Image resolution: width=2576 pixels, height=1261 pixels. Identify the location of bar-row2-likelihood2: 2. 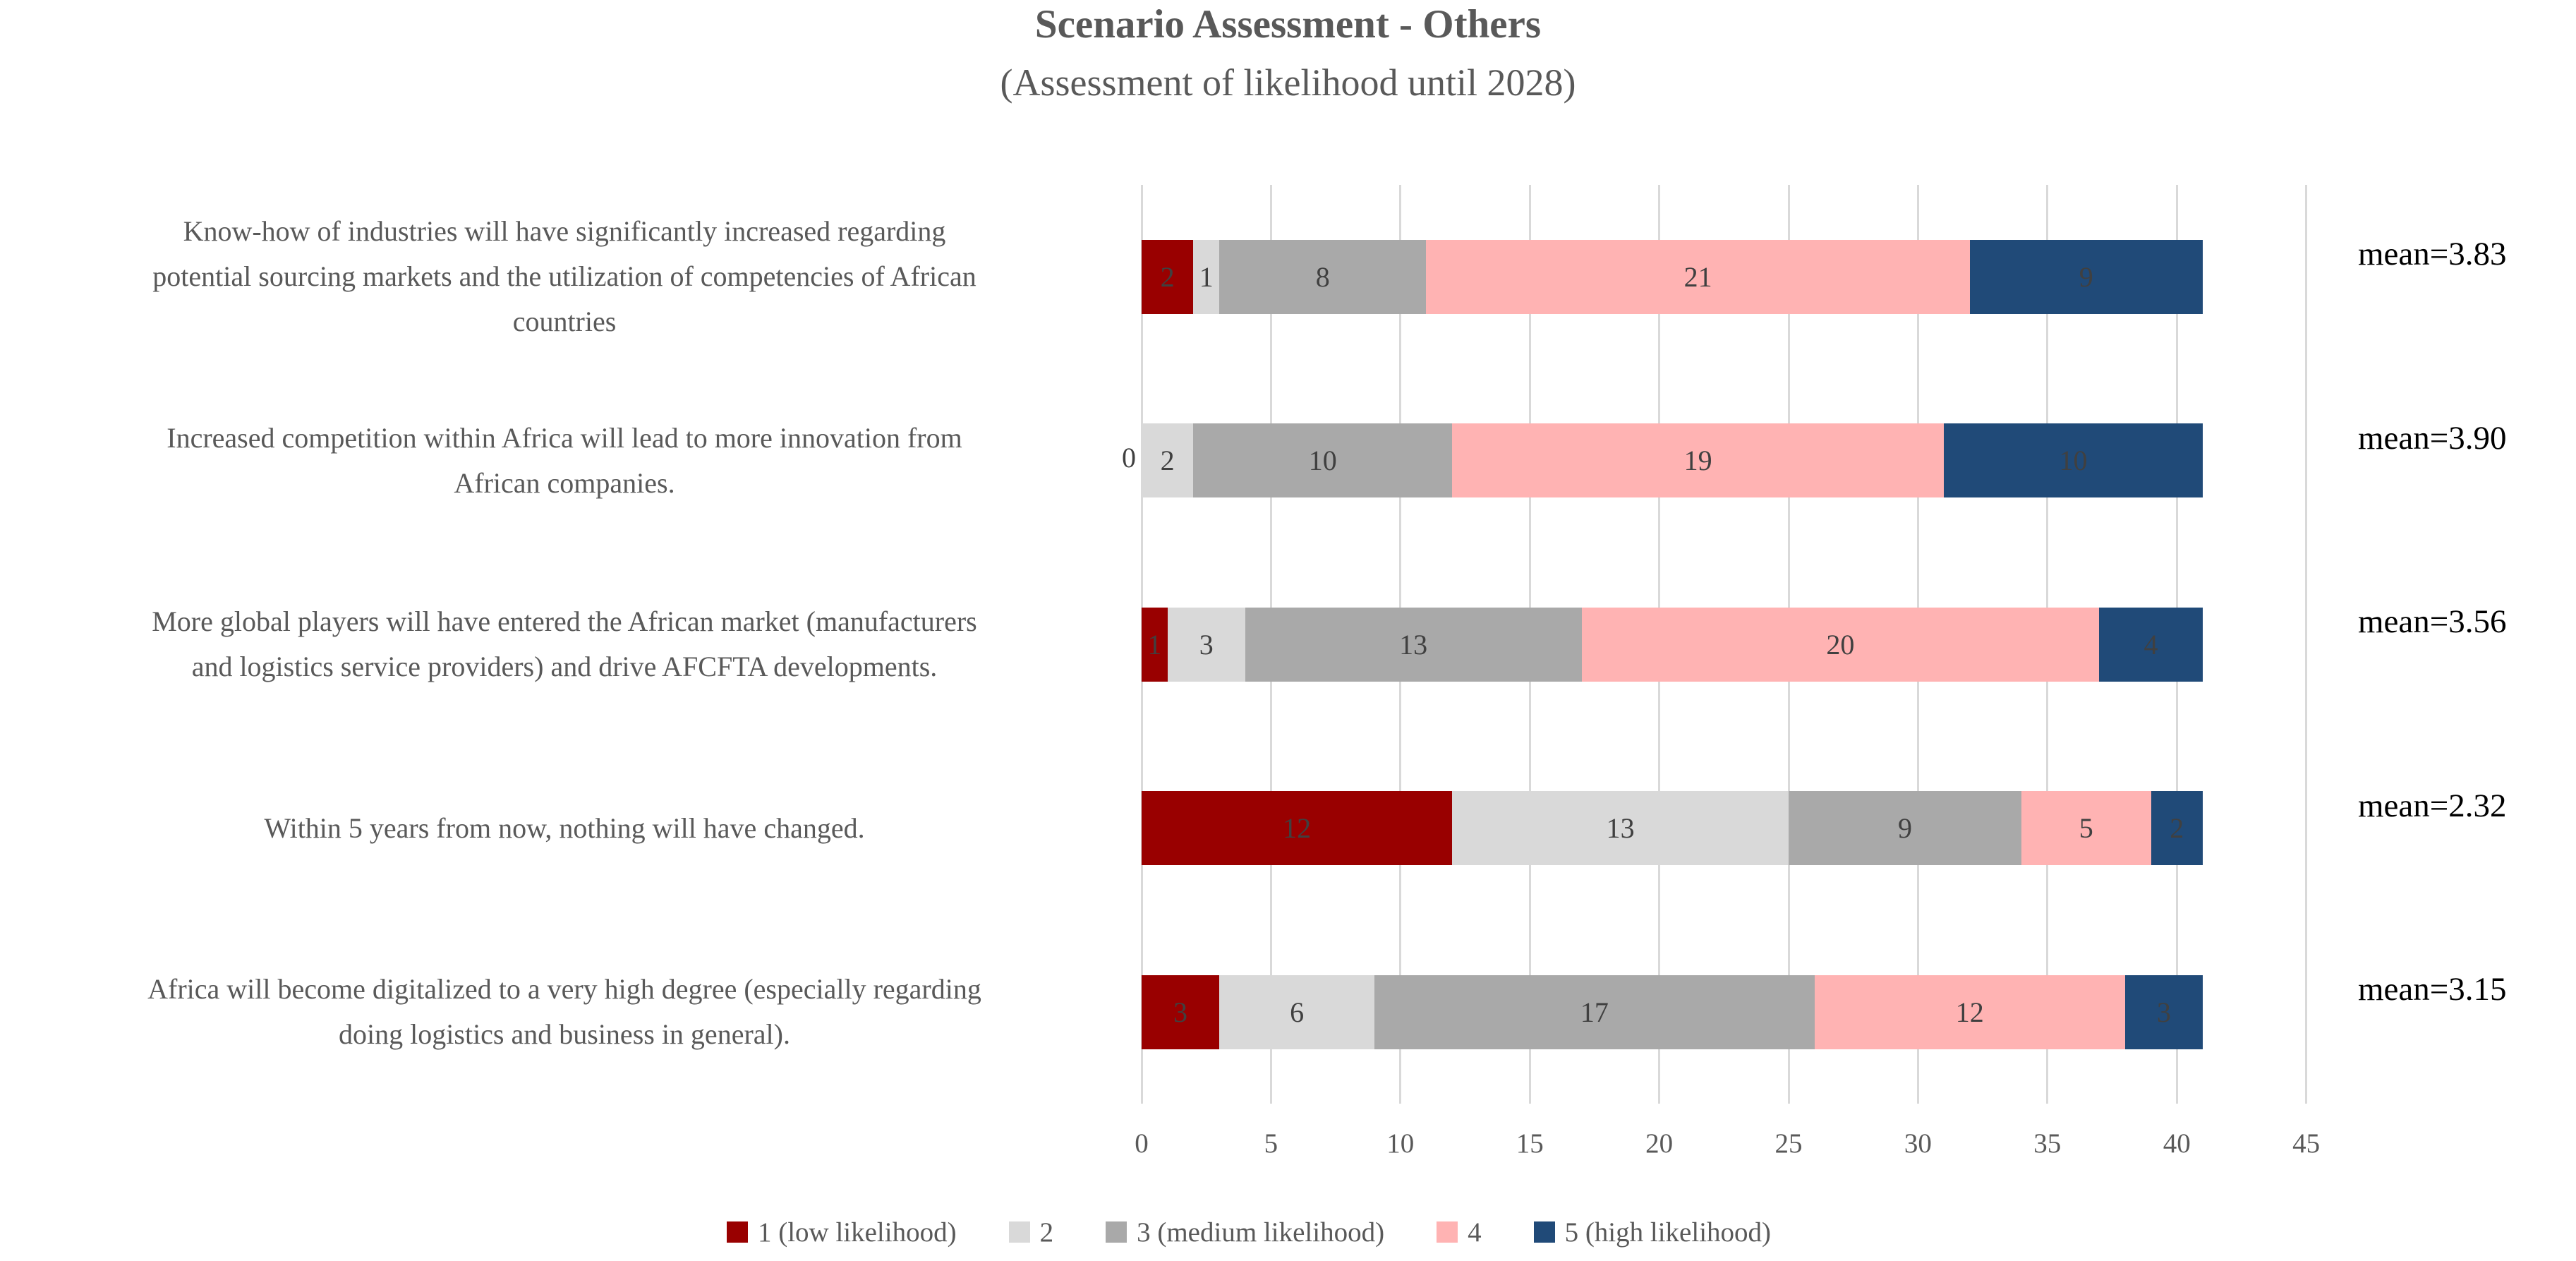
(1168, 460).